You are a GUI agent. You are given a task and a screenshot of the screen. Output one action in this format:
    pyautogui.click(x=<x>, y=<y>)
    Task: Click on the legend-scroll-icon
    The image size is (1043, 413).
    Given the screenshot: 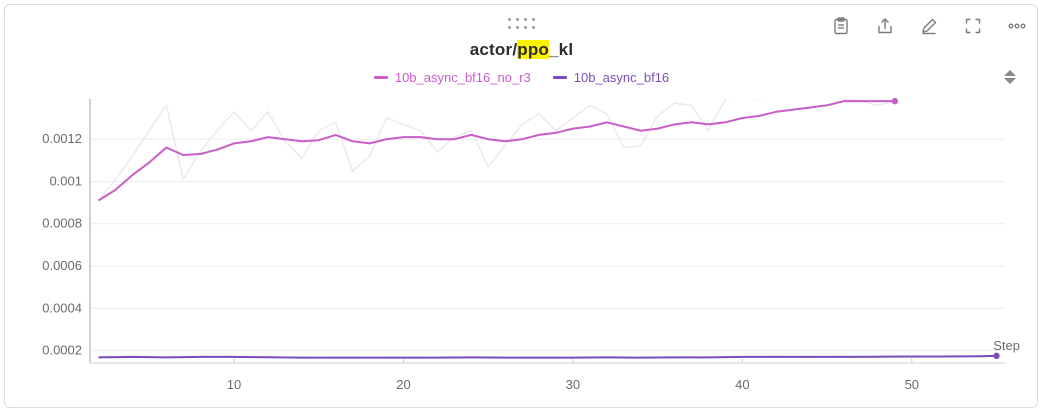 What is the action you would take?
    pyautogui.click(x=1010, y=77)
    